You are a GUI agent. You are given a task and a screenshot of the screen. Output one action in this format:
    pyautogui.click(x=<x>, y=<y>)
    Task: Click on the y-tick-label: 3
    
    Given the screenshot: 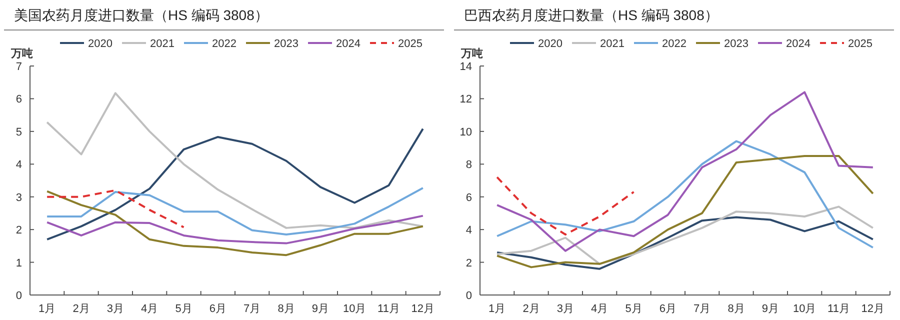 What is the action you would take?
    pyautogui.click(x=19, y=198)
    